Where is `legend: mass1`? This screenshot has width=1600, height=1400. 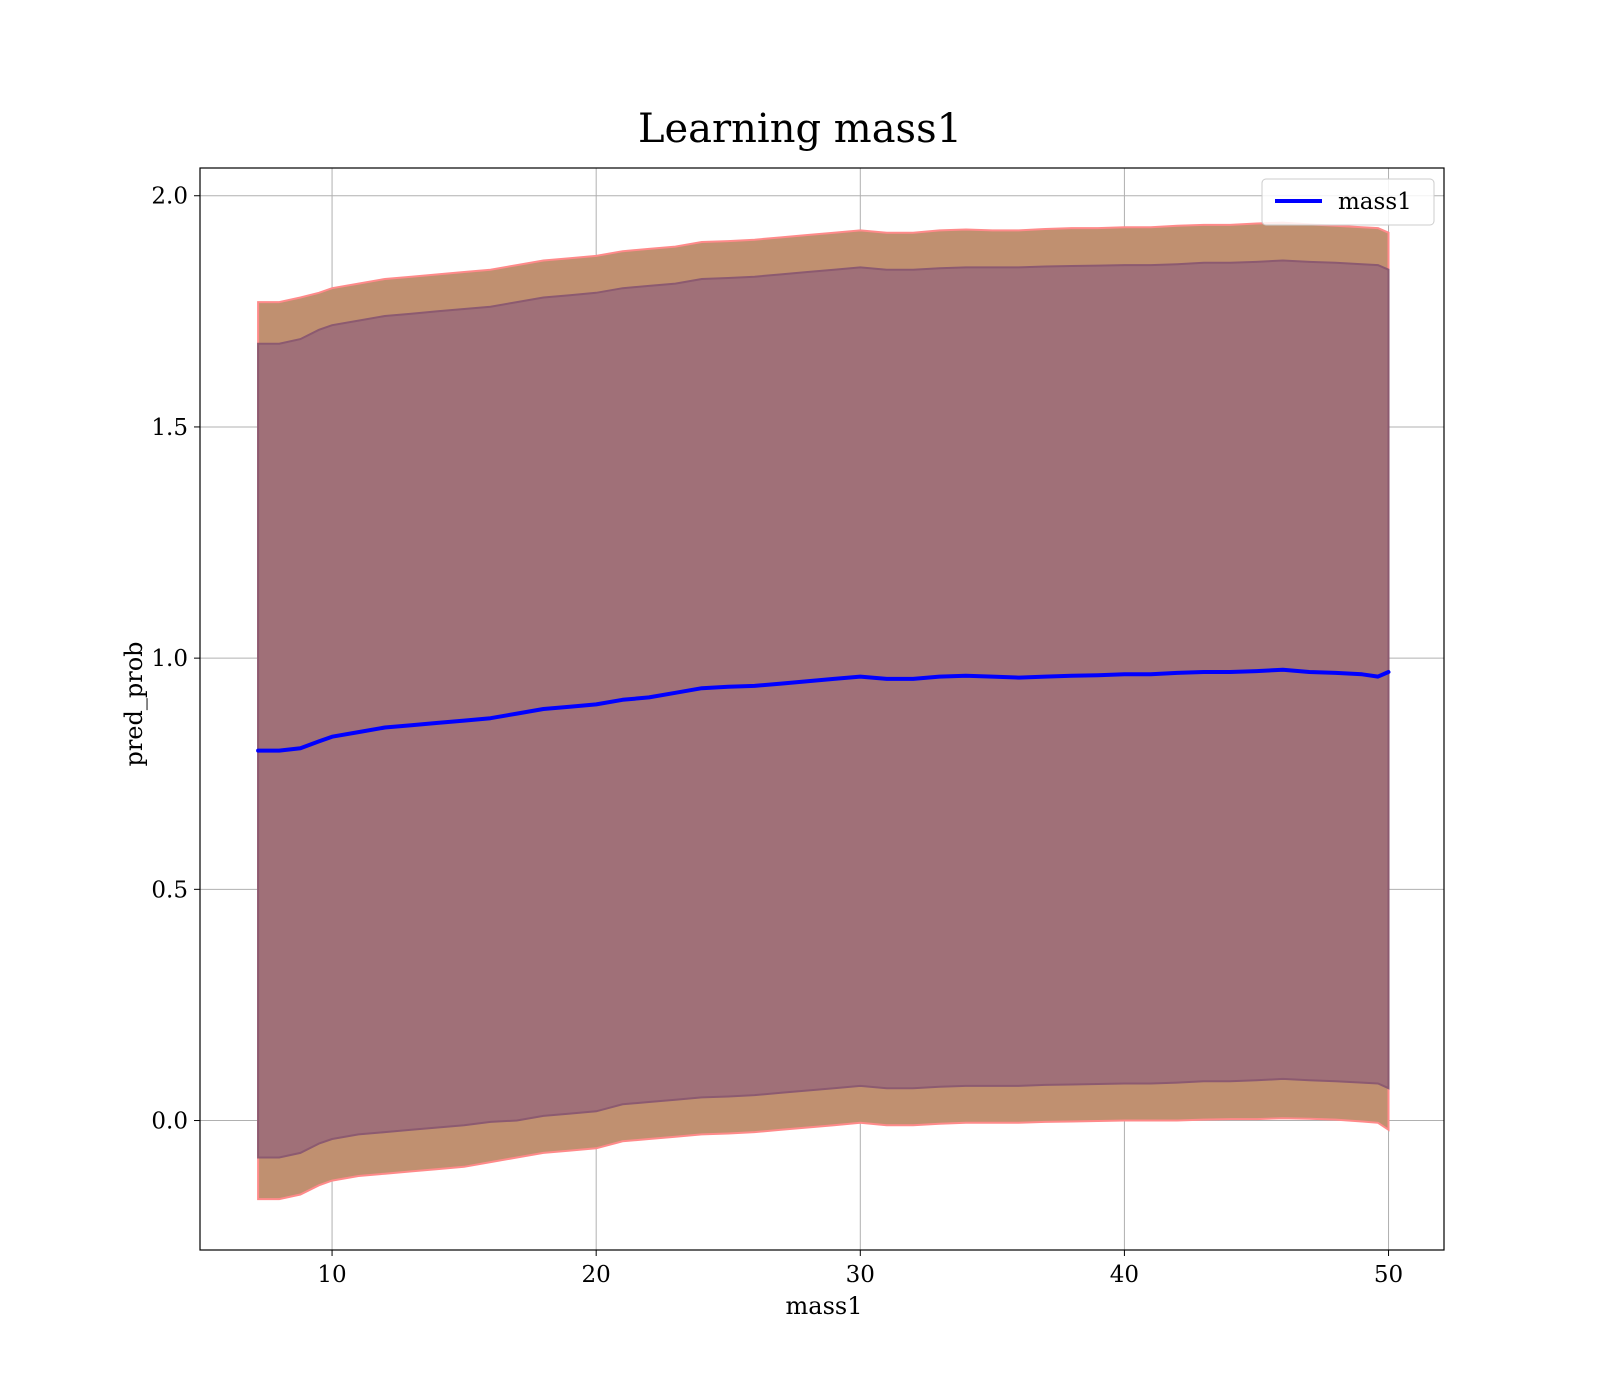 legend: mass1 is located at coordinates (1348, 202).